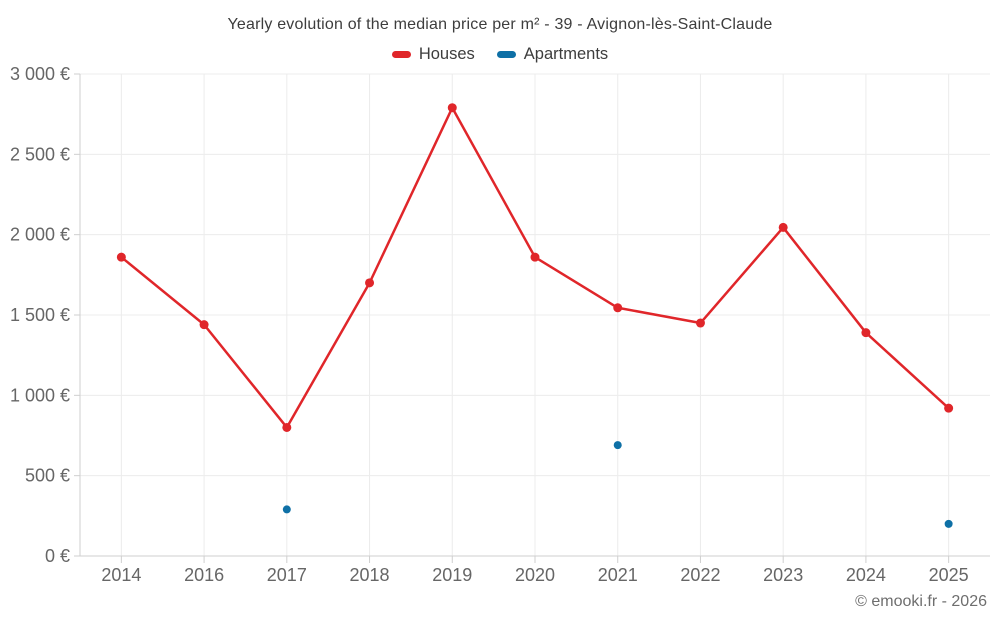 This screenshot has width=1000, height=625. Describe the element at coordinates (121, 575) in the screenshot. I see `svg-text: 2014` at that location.